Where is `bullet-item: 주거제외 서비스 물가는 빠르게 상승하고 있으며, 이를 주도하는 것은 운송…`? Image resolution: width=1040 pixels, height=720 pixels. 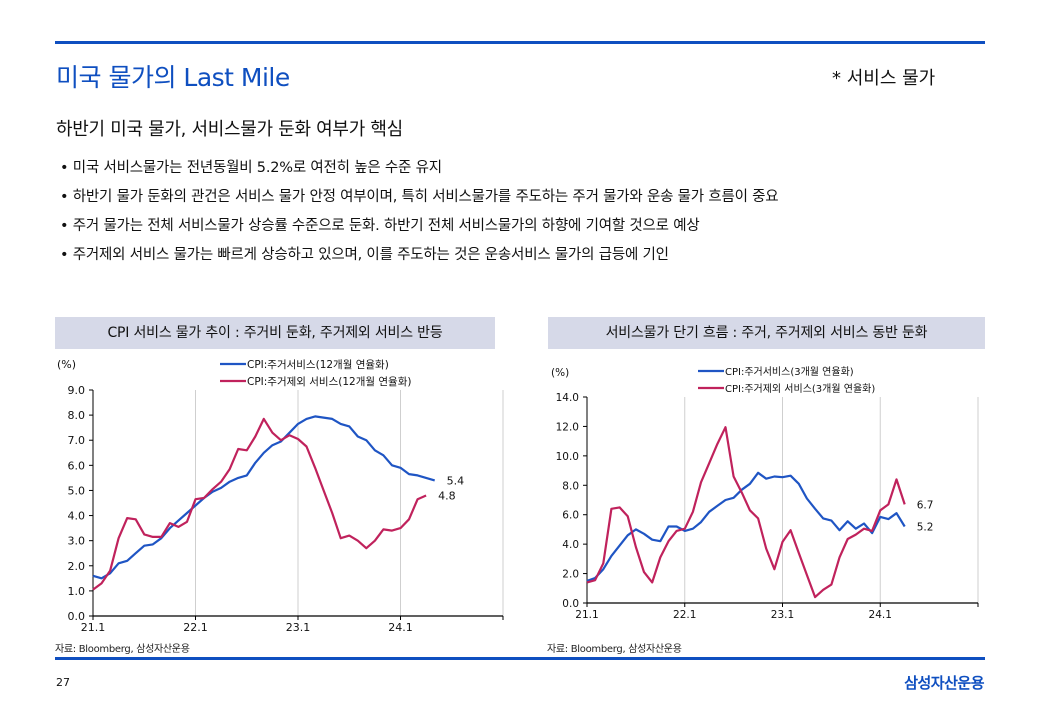
bullet-item: 주거제외 서비스 물가는 빠르게 상승하고 있으며, 이를 주도하는 것은 운송… is located at coordinates (419, 258).